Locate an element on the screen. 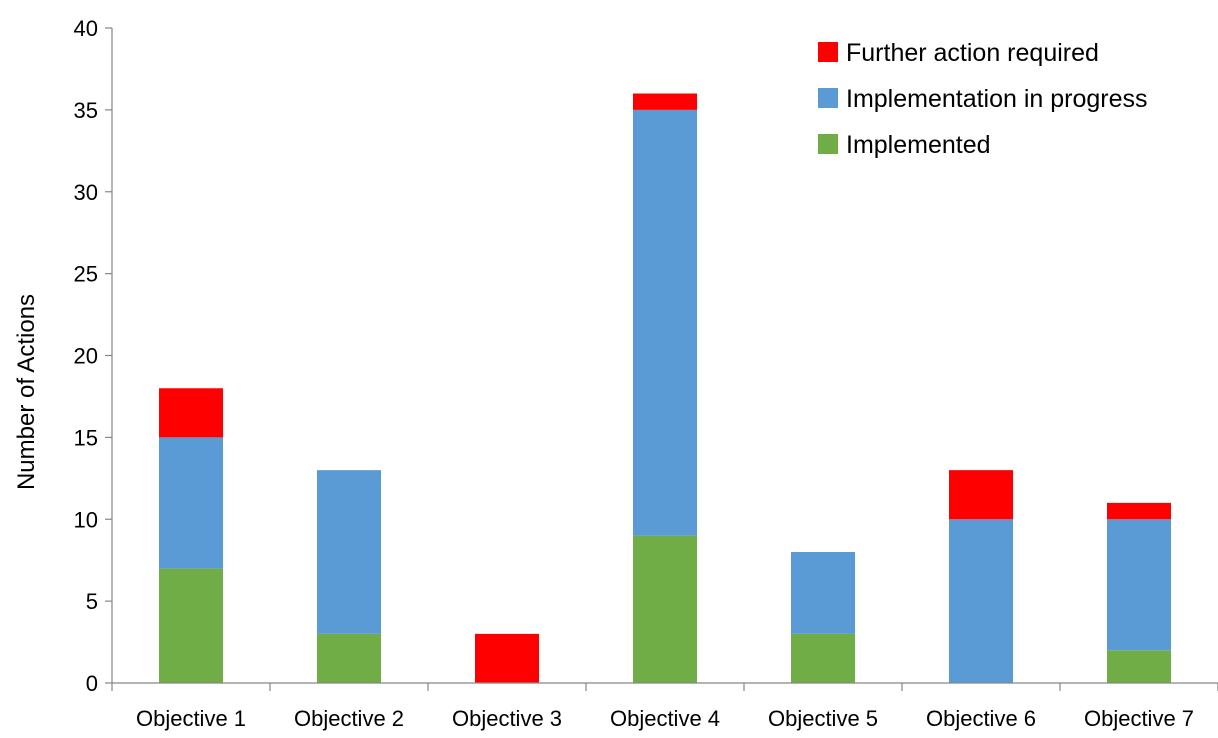  y-tick-label: 0 is located at coordinates (92, 683).